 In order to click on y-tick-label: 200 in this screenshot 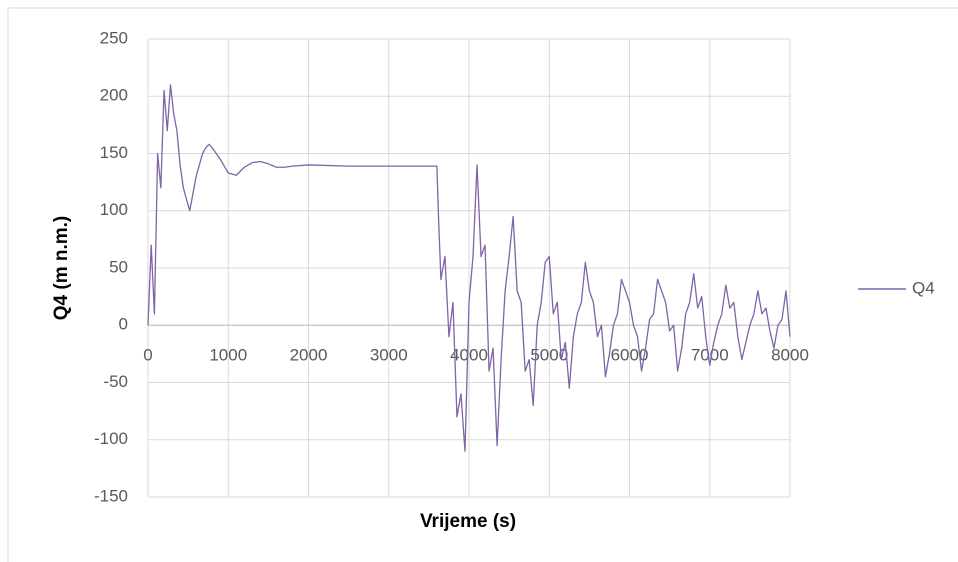, I will do `click(114, 95)`.